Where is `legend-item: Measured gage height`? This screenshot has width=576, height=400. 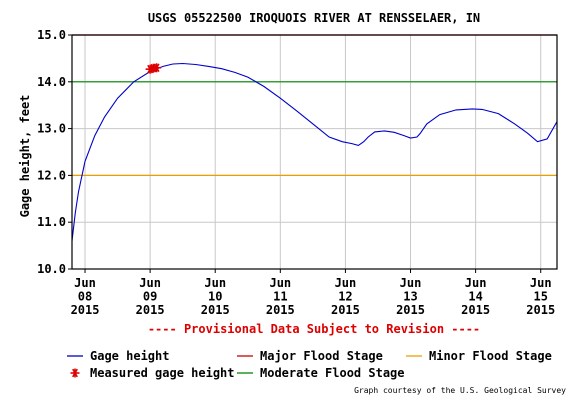
legend-item: Measured gage height is located at coordinates (152, 373).